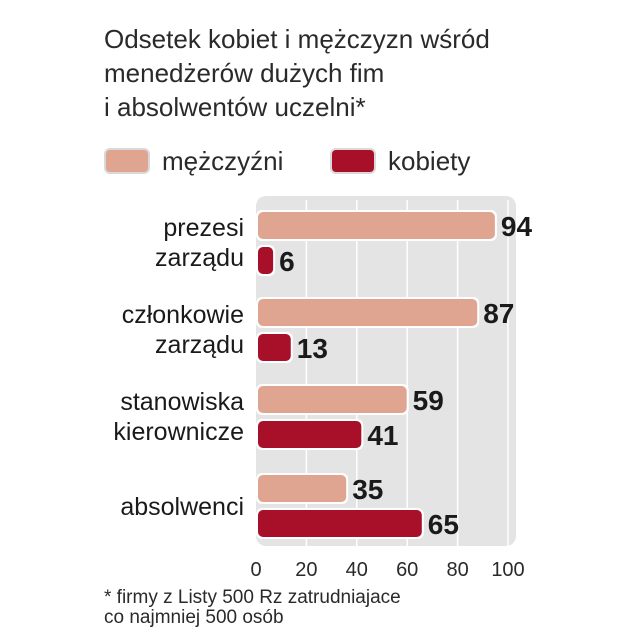 The width and height of the screenshot is (640, 640). Describe the element at coordinates (252, 597) in the screenshot. I see `footnote-line-1: * firmy z Listy 500 Rz zatrudniajace` at that location.